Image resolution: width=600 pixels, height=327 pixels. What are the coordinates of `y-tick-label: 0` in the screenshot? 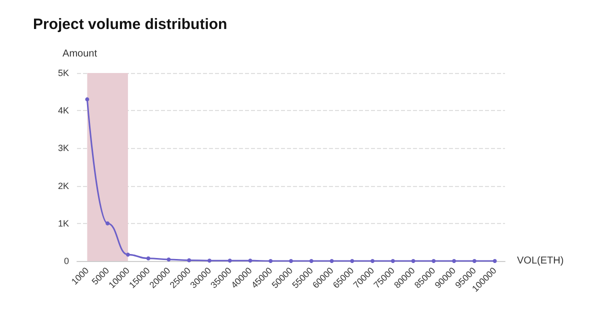 It's located at (66, 261).